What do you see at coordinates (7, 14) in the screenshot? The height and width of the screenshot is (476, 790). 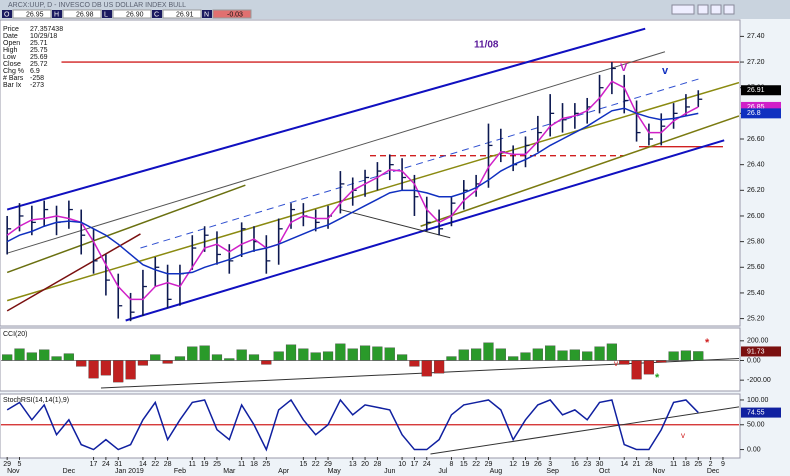 I see `field-label: O` at bounding box center [7, 14].